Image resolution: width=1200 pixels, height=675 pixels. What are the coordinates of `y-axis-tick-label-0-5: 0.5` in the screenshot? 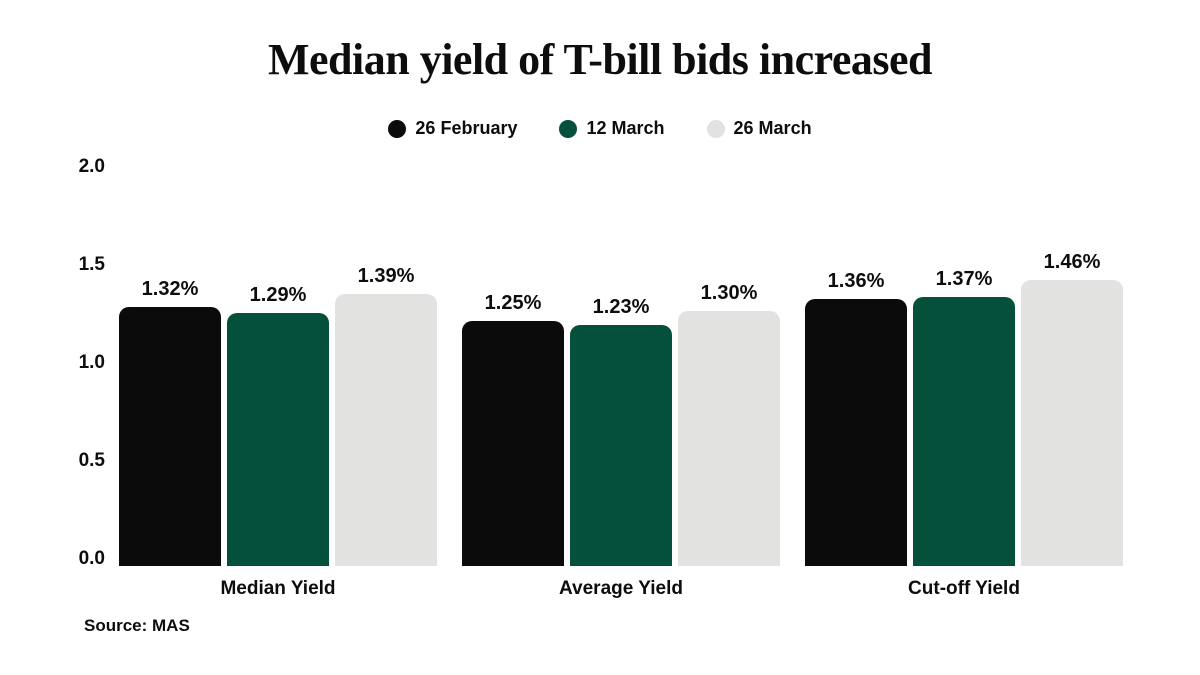 It's located at (91, 460).